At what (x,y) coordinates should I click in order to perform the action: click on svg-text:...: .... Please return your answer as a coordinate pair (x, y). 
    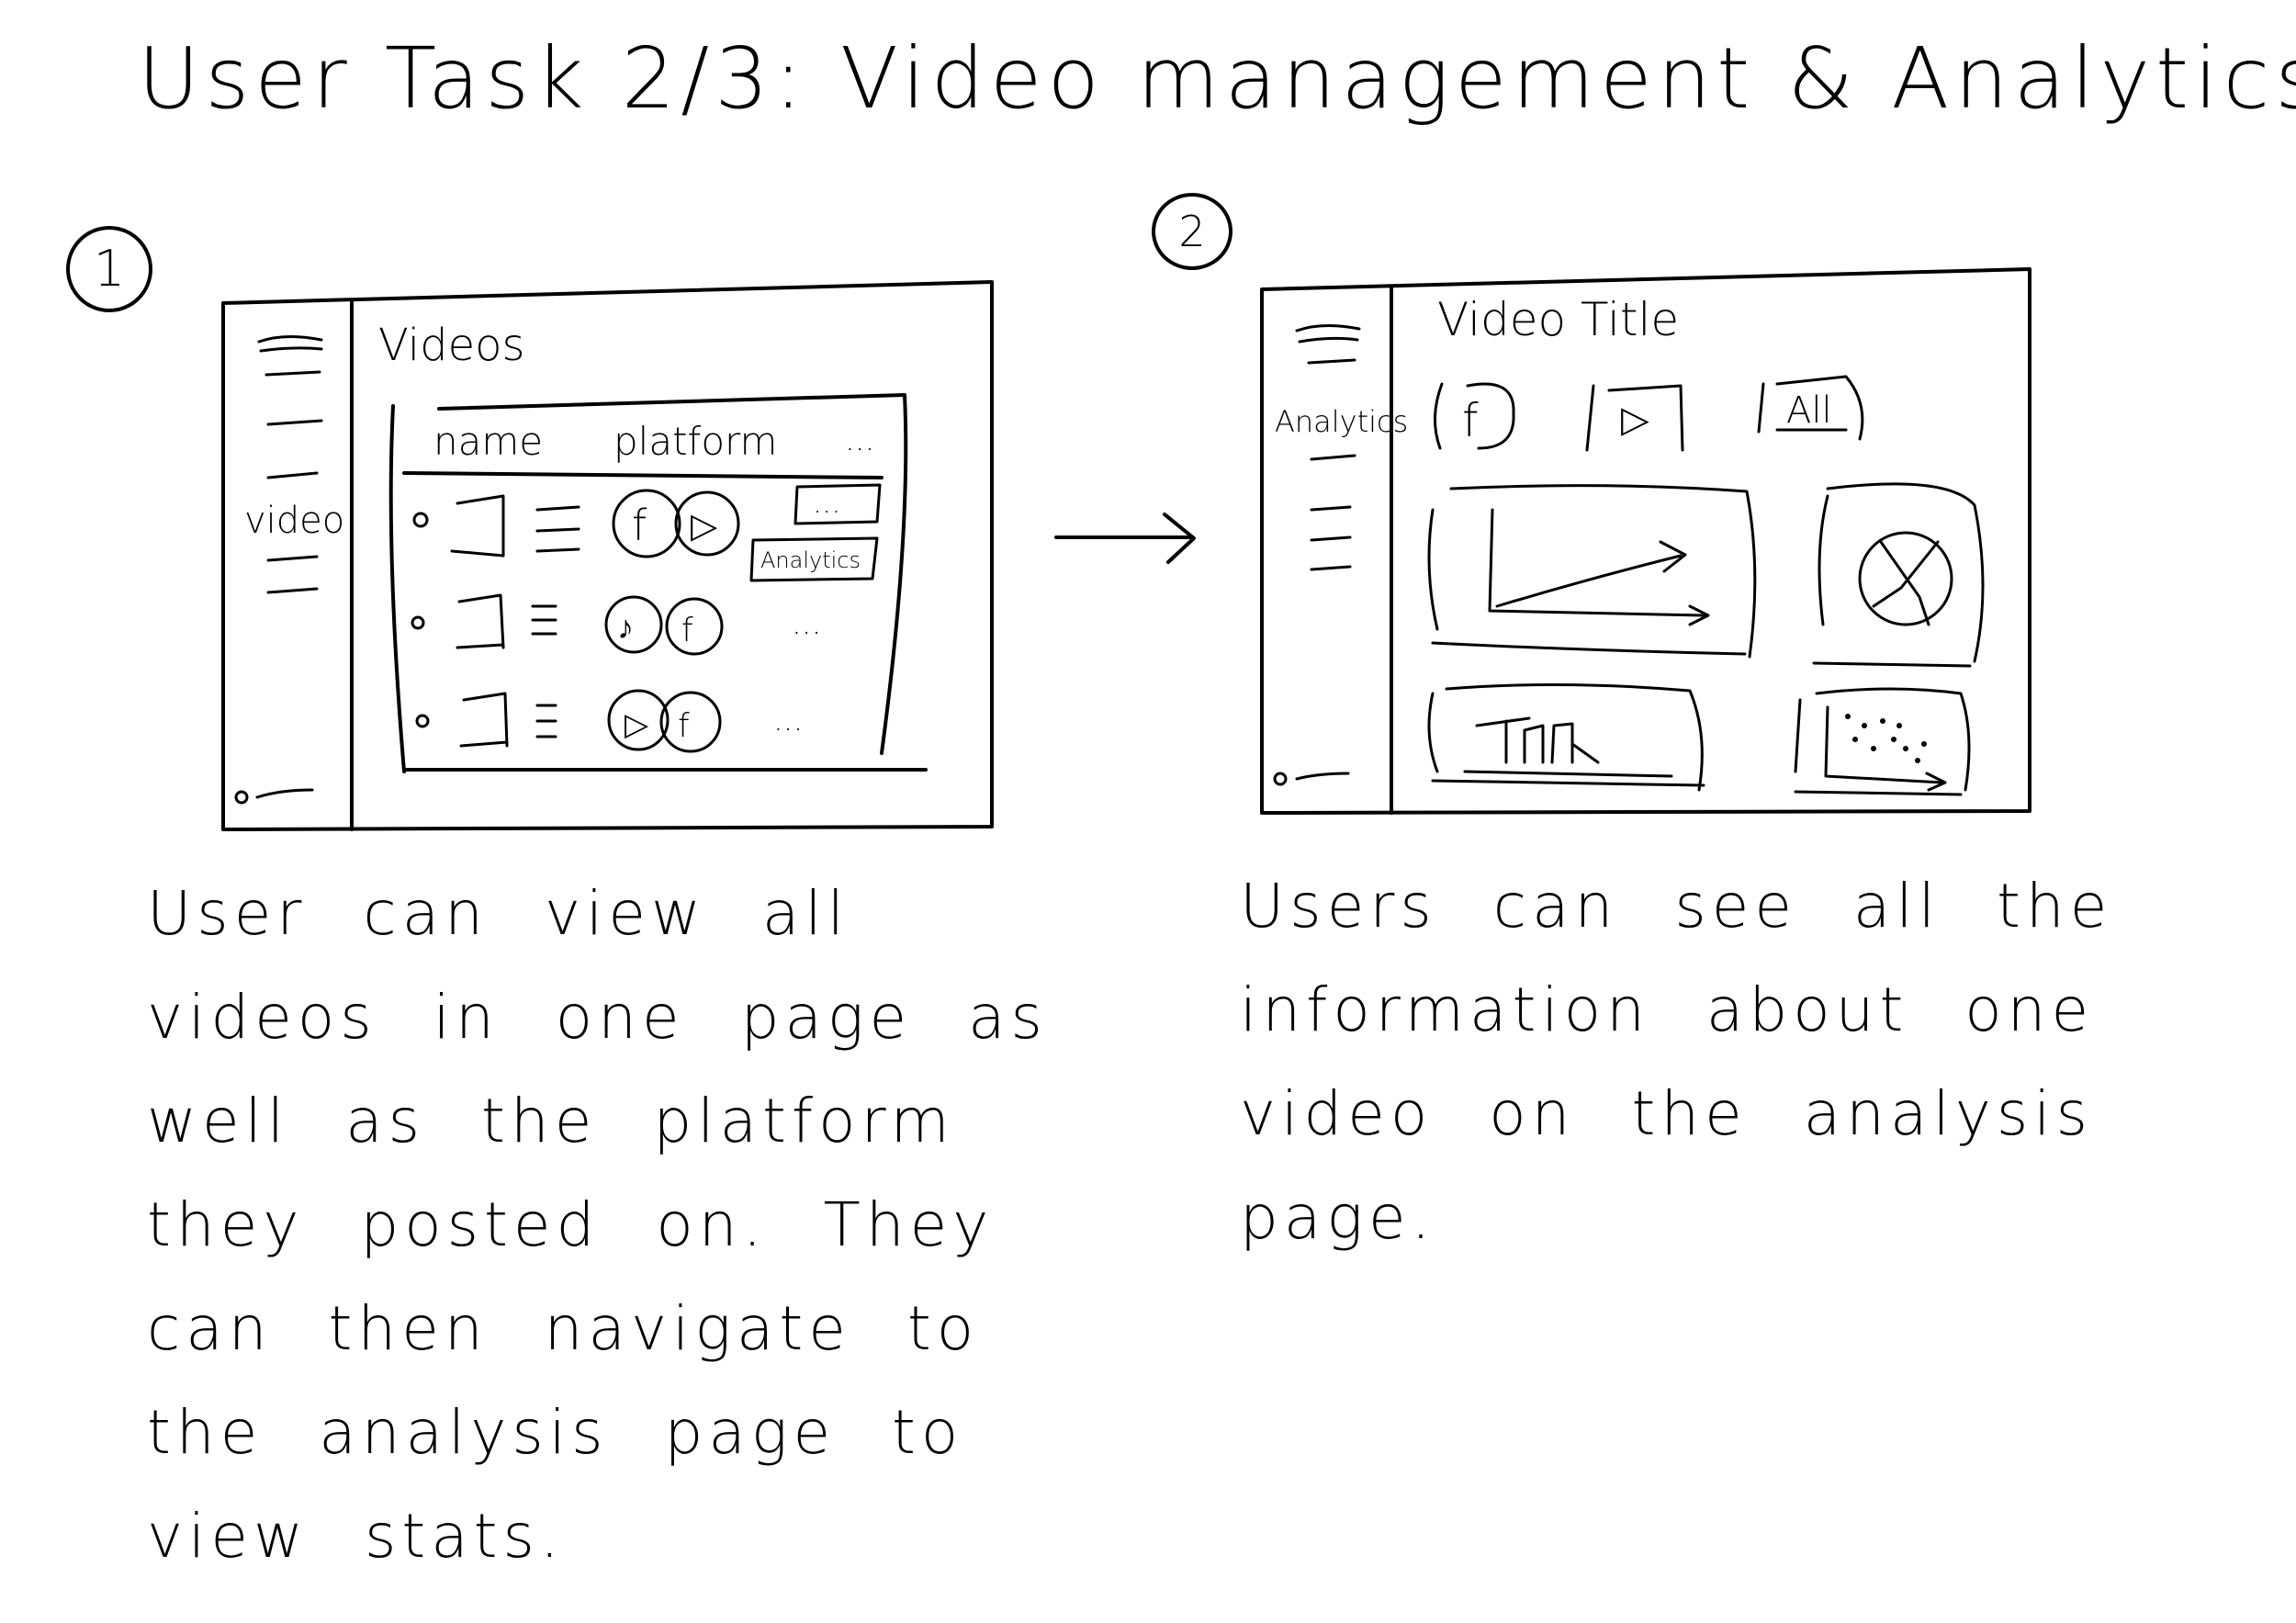
    Looking at the image, I should click on (827, 503).